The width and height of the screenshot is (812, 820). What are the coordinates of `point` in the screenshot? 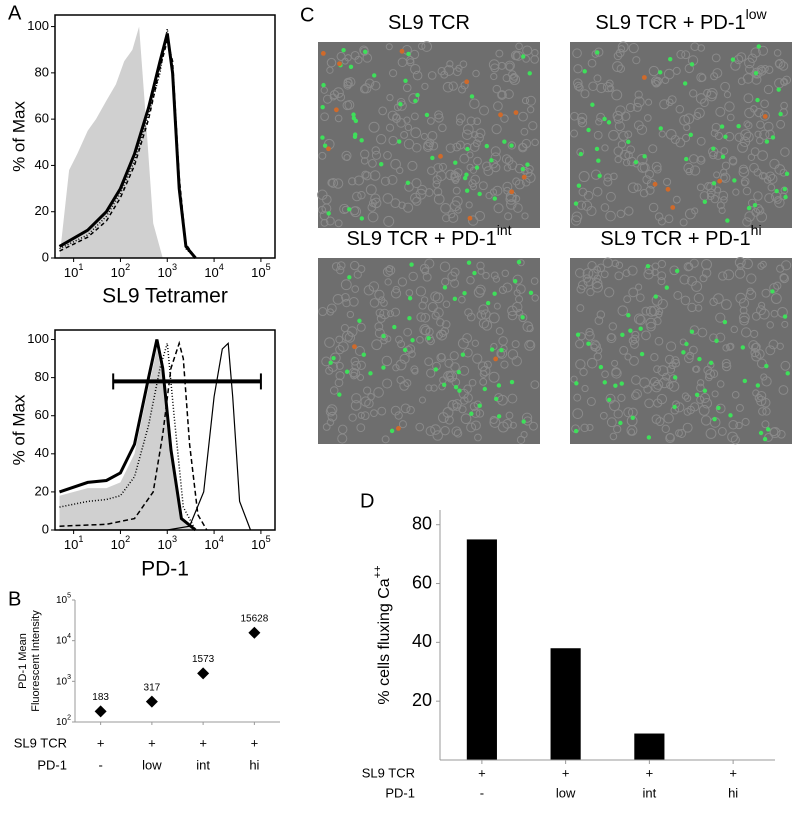 It's located at (203, 673).